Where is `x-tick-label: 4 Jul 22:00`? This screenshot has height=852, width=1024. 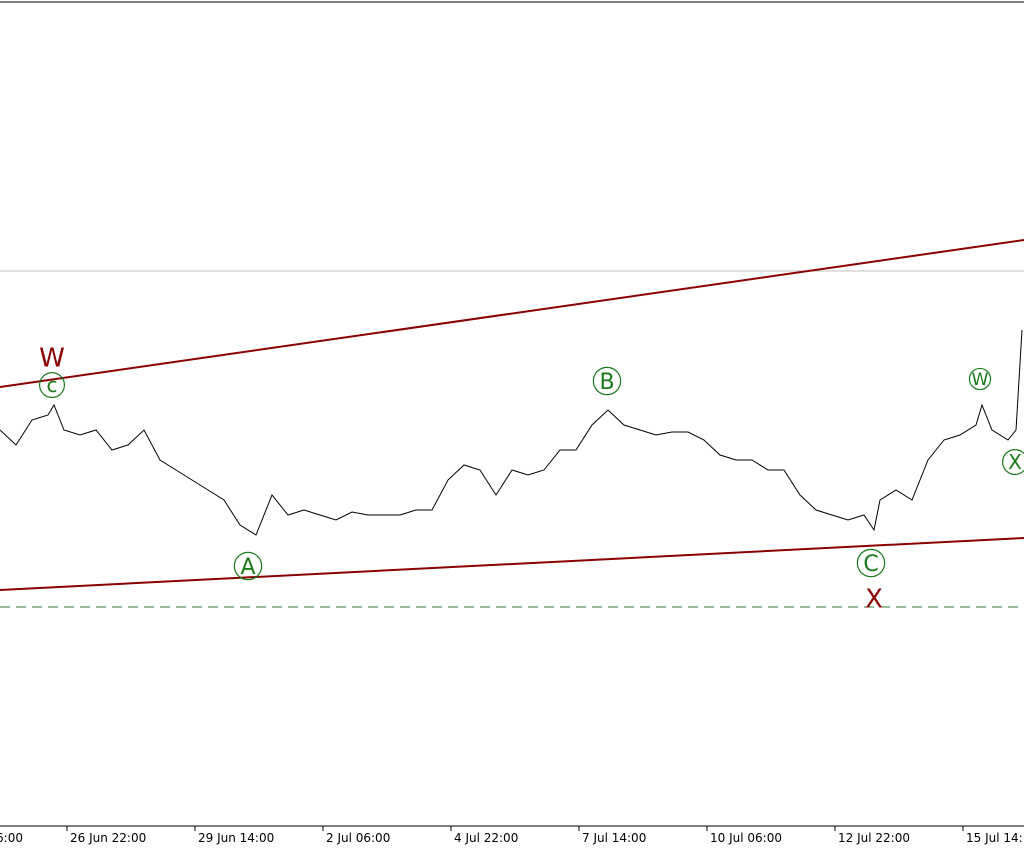 x-tick-label: 4 Jul 22:00 is located at coordinates (486, 838).